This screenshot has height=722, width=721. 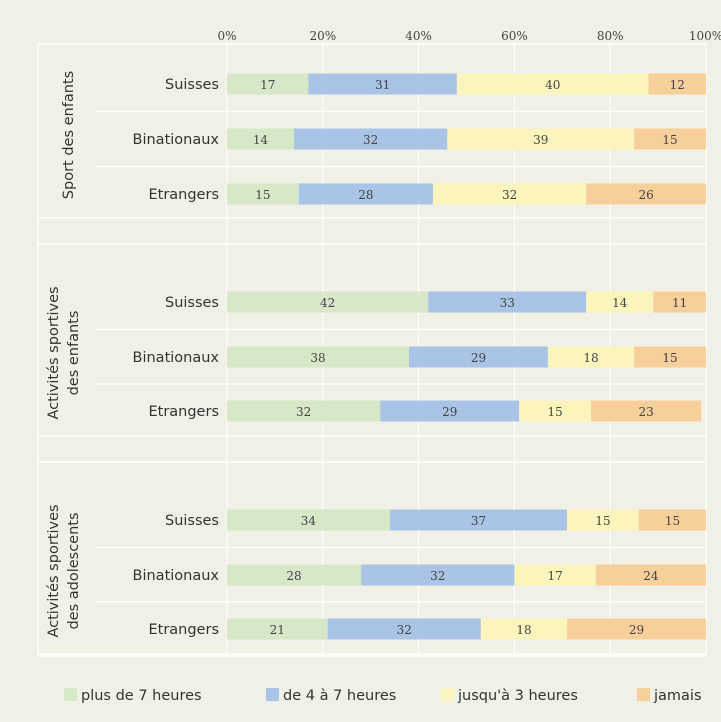 What do you see at coordinates (469, 36) in the screenshot?
I see `x-axis-ticks: 0% 20% 40% 60% 80% 100%` at bounding box center [469, 36].